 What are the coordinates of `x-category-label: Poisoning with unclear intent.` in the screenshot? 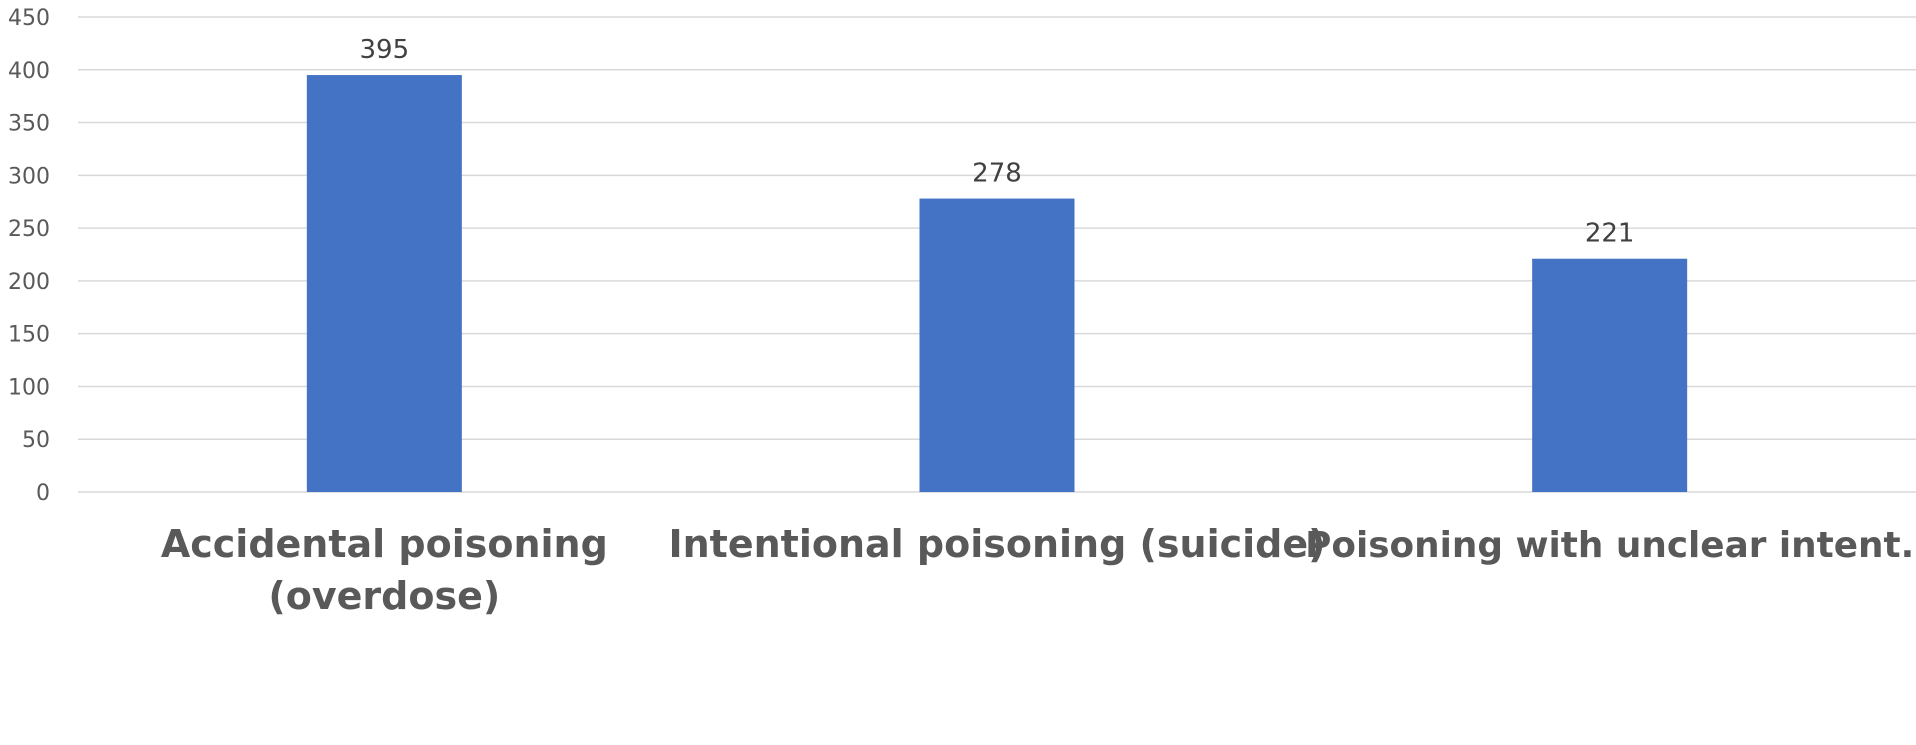 It's located at (1609, 545).